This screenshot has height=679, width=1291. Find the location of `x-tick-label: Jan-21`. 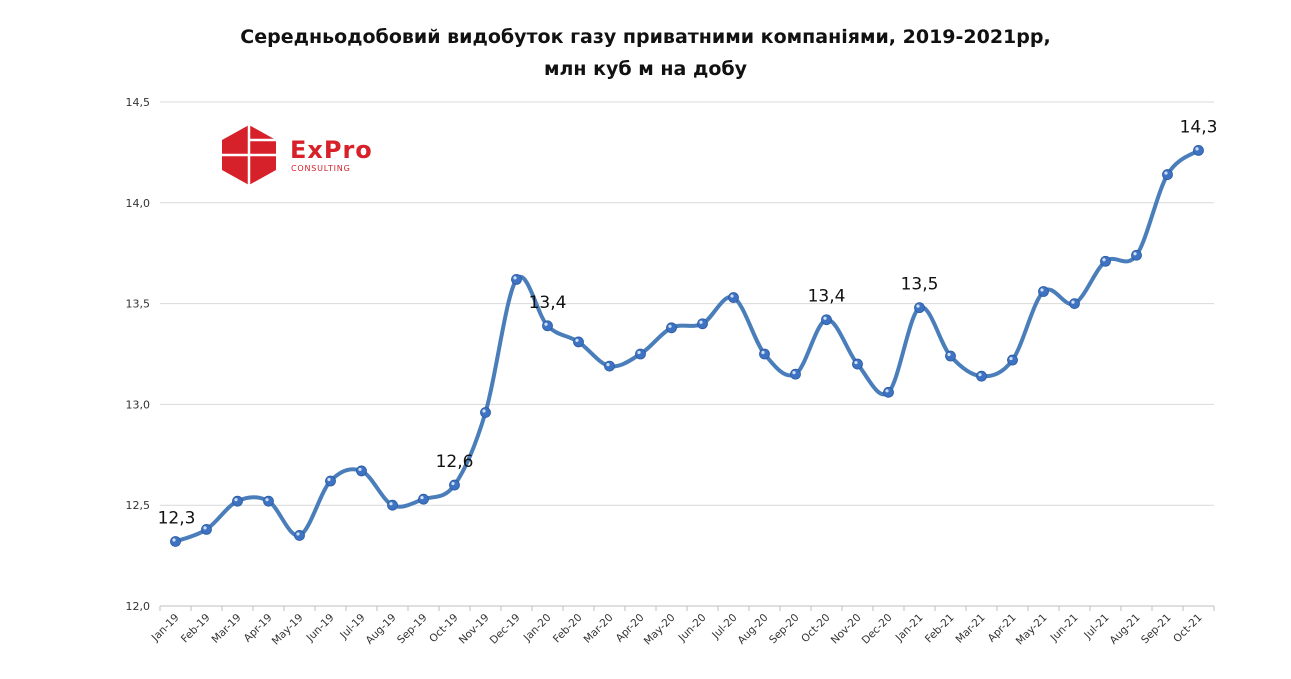

x-tick-label: Jan-21 is located at coordinates (909, 628).